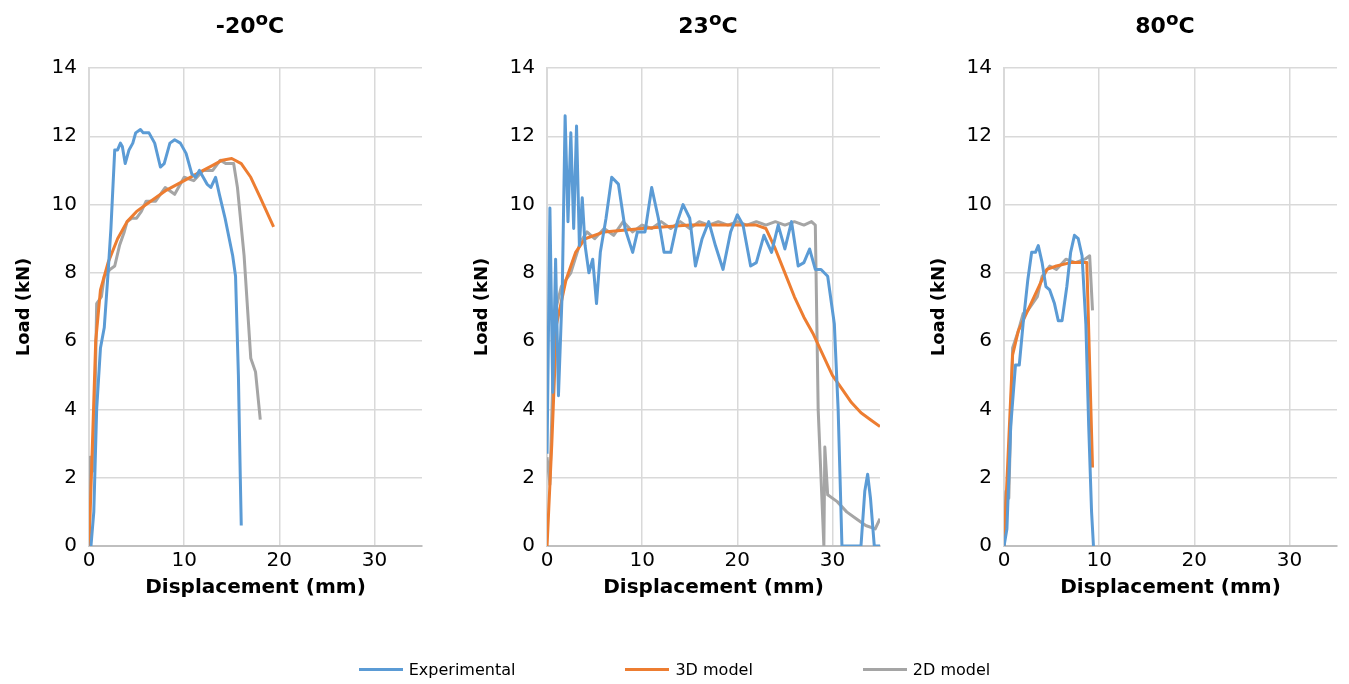 This screenshot has height=684, width=1349. What do you see at coordinates (951, 669) in the screenshot?
I see `legend-label: 2D model` at bounding box center [951, 669].